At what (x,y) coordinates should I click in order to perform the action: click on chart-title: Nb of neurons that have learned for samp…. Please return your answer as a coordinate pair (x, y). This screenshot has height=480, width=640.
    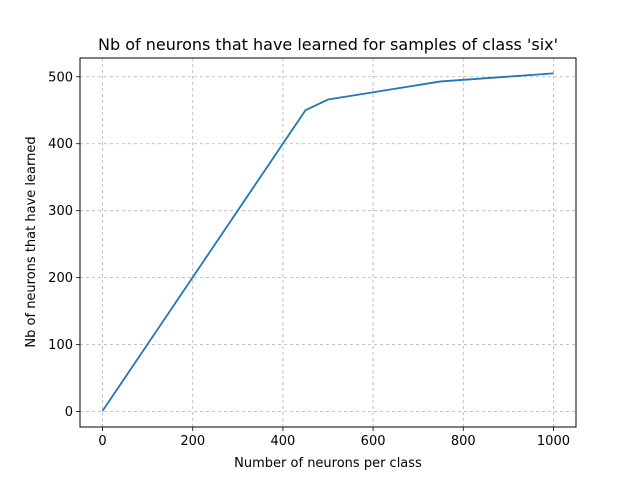
    Looking at the image, I should click on (328, 44).